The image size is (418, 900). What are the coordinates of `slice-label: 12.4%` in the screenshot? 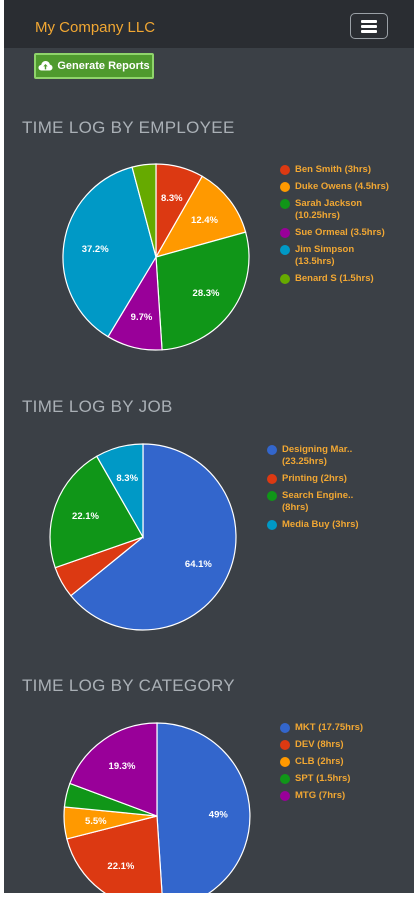 It's located at (204, 220).